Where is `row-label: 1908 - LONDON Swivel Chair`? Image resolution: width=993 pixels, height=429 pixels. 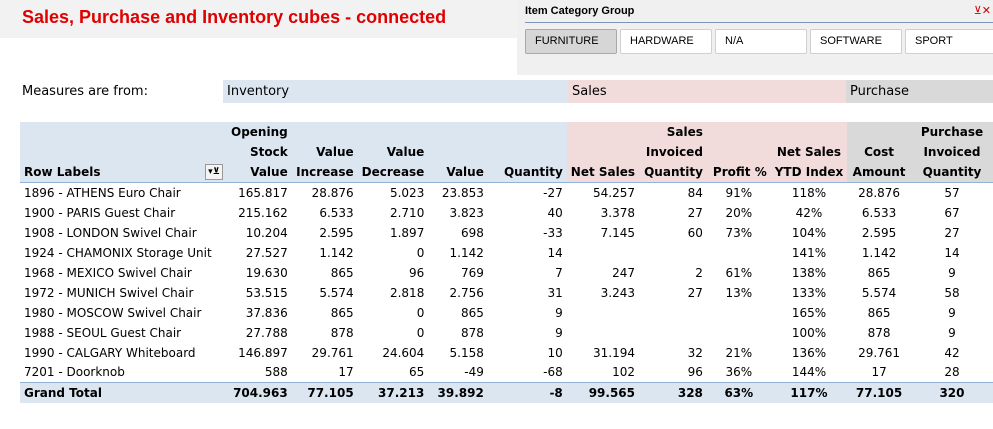 row-label: 1908 - LONDON Swivel Chair is located at coordinates (110, 232).